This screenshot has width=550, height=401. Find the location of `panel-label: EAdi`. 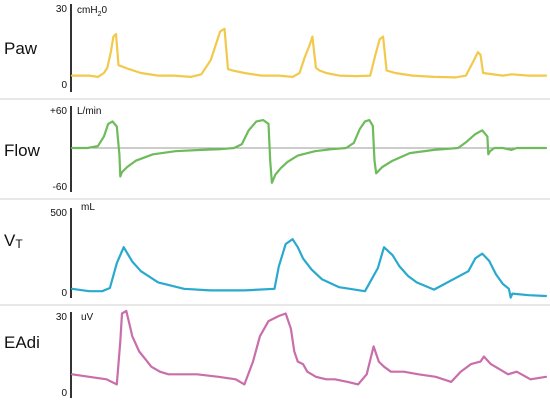

panel-label: EAdi is located at coordinates (22, 342).